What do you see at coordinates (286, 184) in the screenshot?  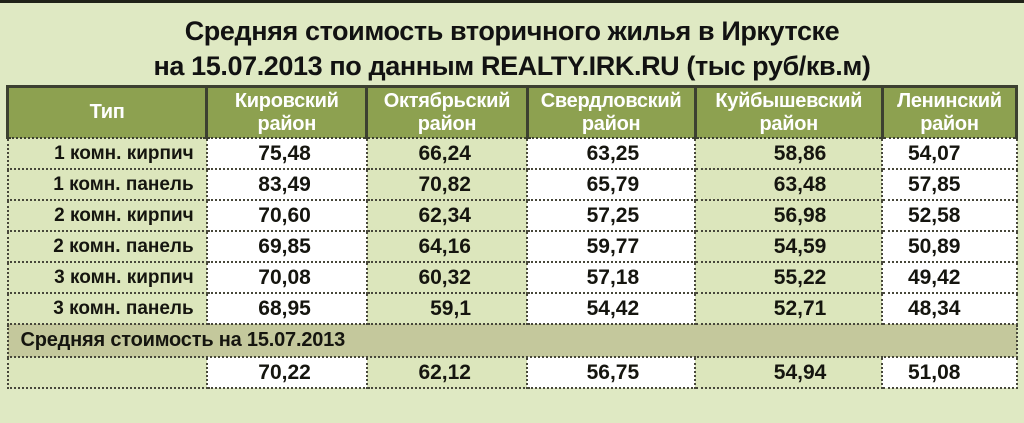 I see `price-cell: 83,49` at bounding box center [286, 184].